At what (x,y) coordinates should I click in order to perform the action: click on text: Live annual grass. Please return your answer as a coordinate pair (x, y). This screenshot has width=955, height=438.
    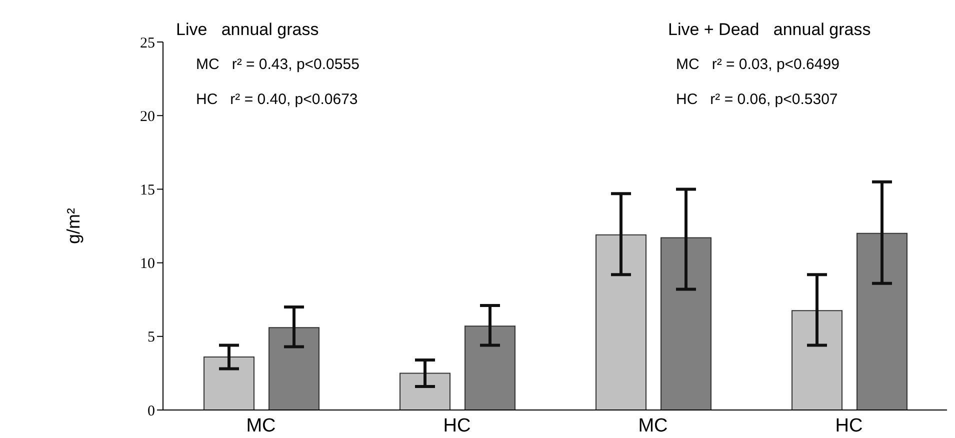
    Looking at the image, I should click on (247, 30).